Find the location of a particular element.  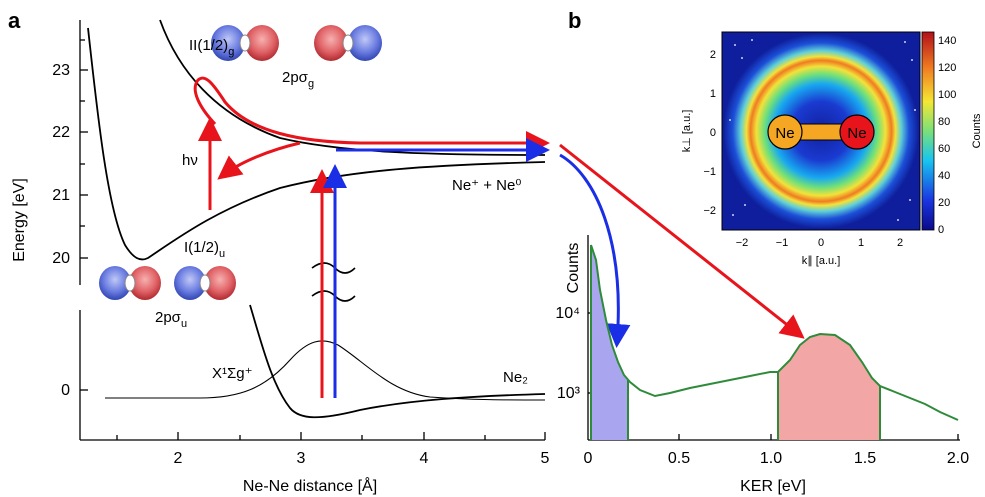

ker-tick-1-0: 1.0 is located at coordinates (771, 458).